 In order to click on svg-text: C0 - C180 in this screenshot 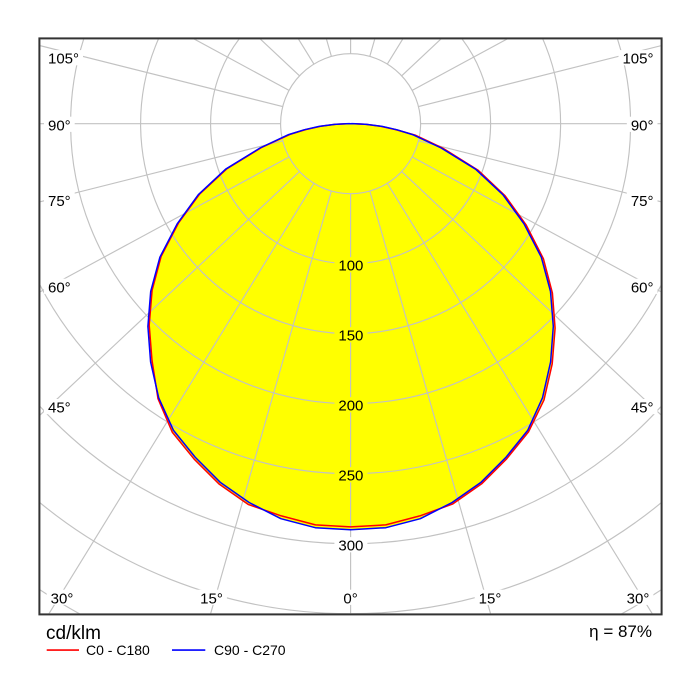, I will do `click(118, 650)`.